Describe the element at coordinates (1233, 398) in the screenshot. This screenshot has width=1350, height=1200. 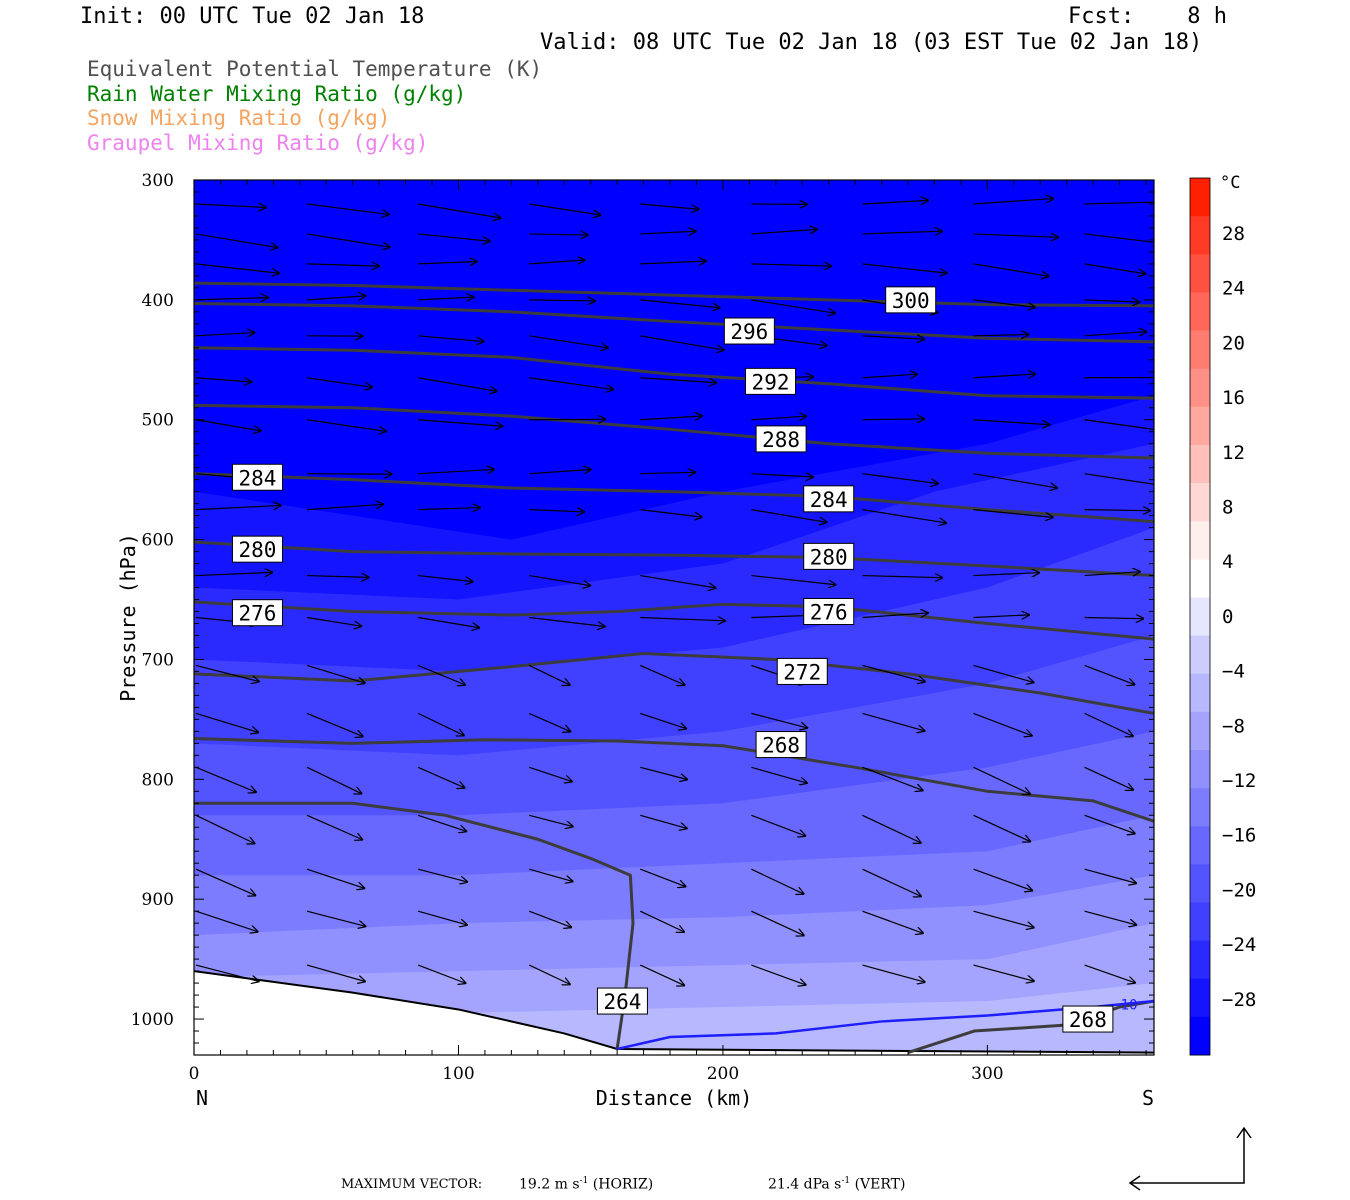
I see `colorbar-label: 16` at that location.